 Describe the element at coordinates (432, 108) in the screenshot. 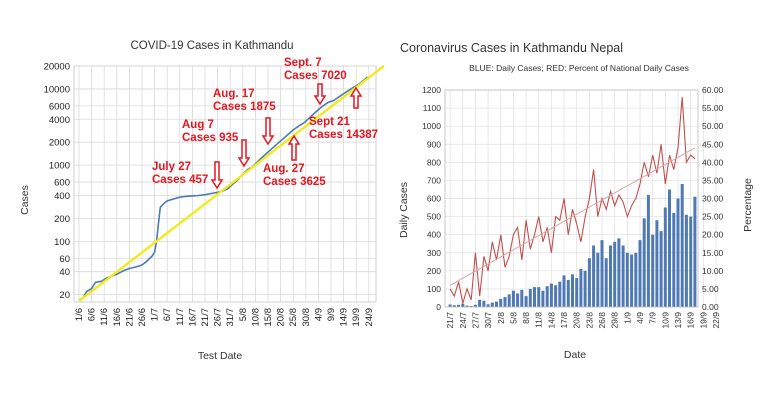

I see `chart2-ytick-label: 1100` at that location.